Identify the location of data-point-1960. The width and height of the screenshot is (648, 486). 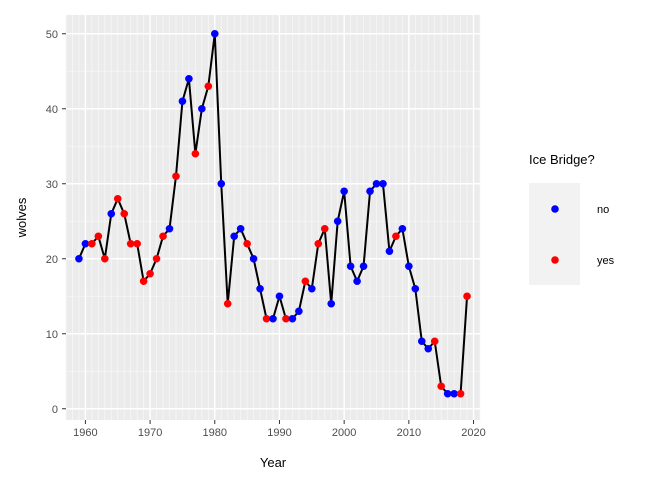
(85, 243).